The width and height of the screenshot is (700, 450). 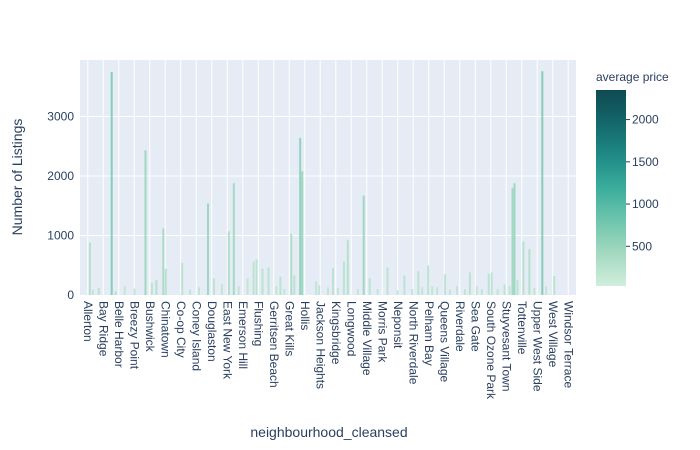 What do you see at coordinates (413, 343) in the screenshot?
I see `x-tick-label: North Riverdale` at bounding box center [413, 343].